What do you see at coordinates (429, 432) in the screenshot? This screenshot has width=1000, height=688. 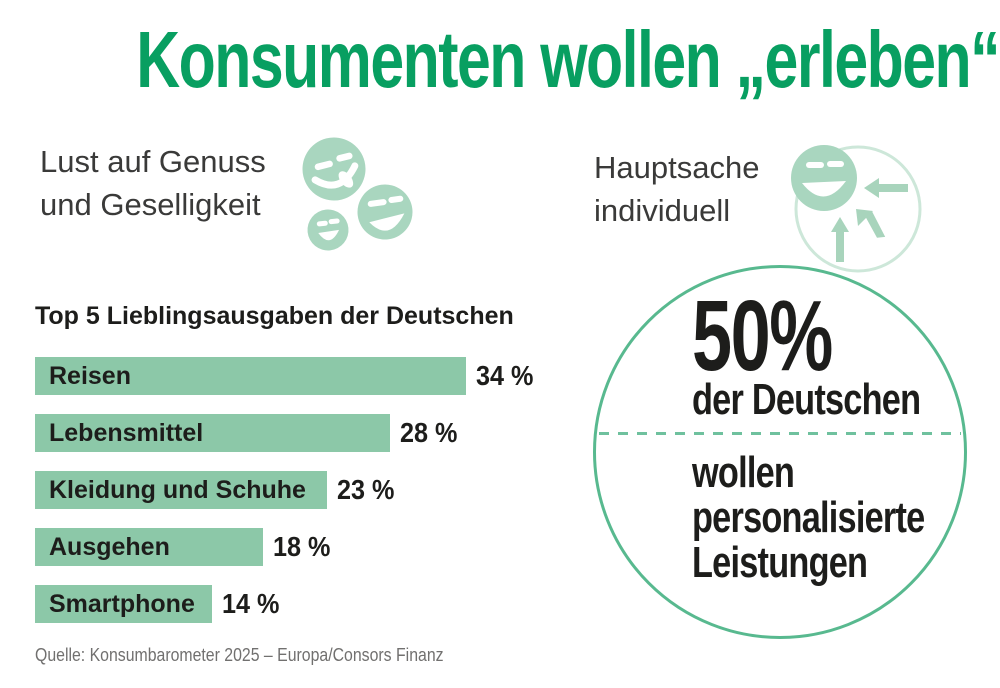 I see `bar-value: 28 %` at bounding box center [429, 432].